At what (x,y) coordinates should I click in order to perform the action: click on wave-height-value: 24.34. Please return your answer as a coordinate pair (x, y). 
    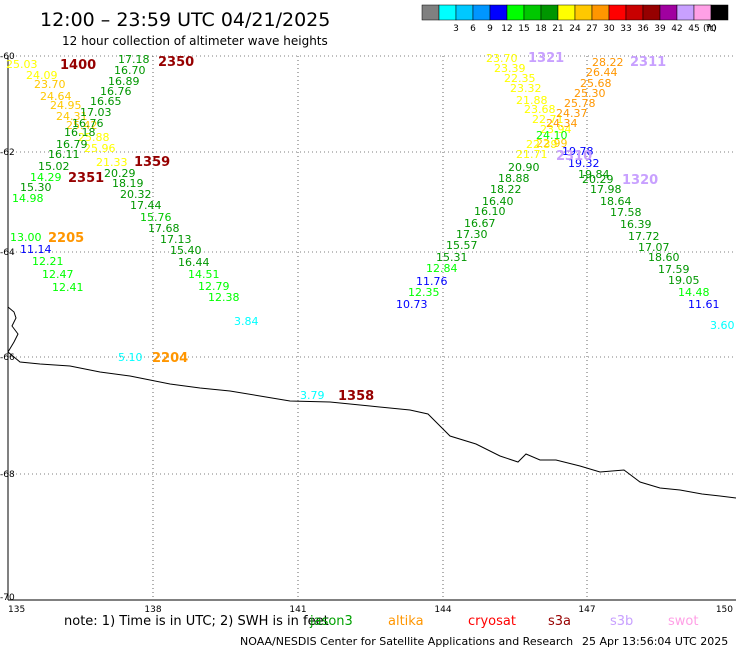
    Looking at the image, I should click on (562, 123).